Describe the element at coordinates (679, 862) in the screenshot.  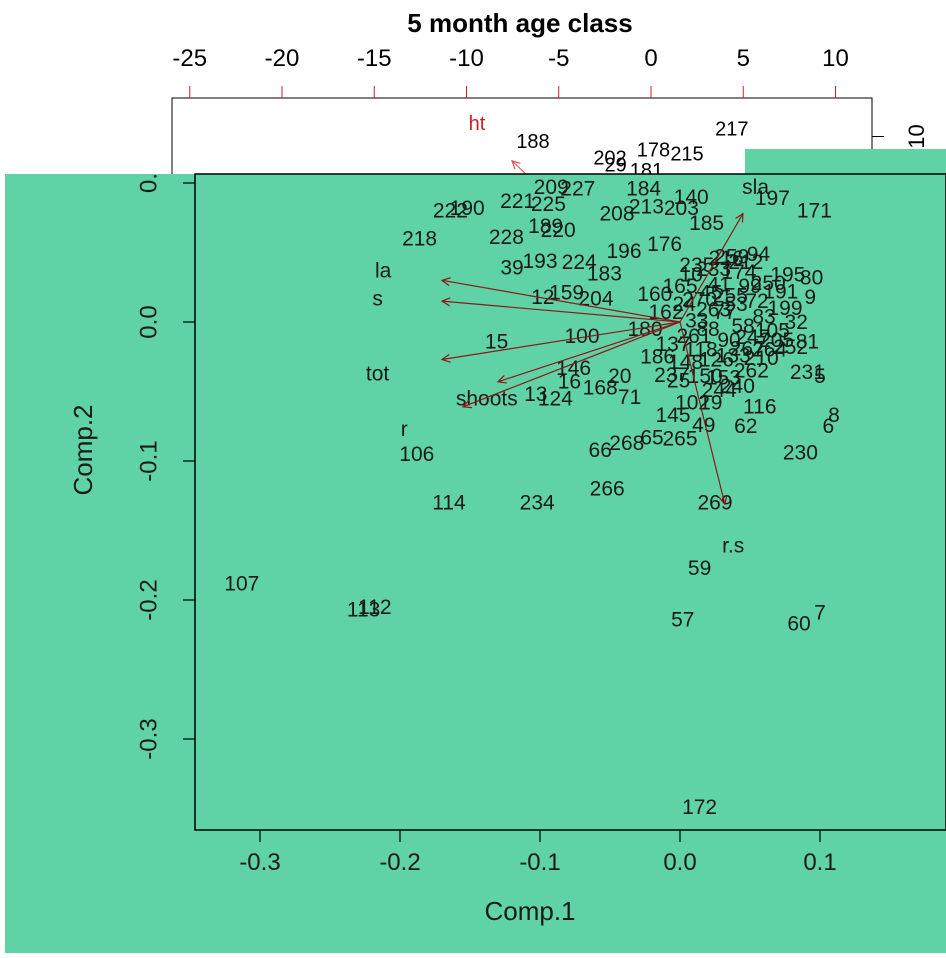
I see `x-axis-tick-label: 0.0` at that location.